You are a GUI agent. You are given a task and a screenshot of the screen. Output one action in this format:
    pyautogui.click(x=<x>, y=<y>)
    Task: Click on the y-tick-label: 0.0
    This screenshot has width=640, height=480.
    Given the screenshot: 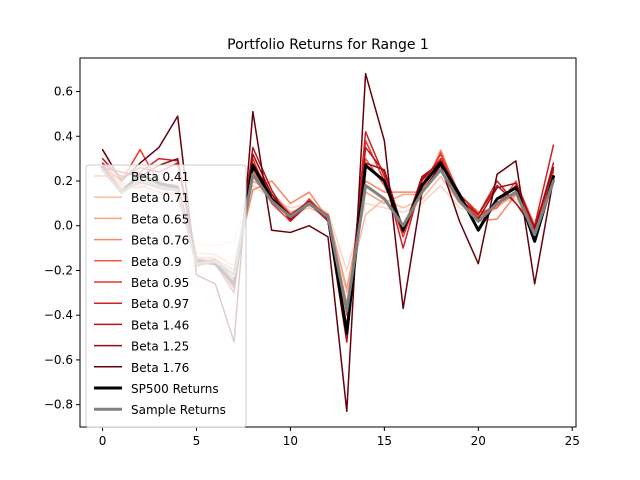 What is the action you would take?
    pyautogui.click(x=63, y=226)
    